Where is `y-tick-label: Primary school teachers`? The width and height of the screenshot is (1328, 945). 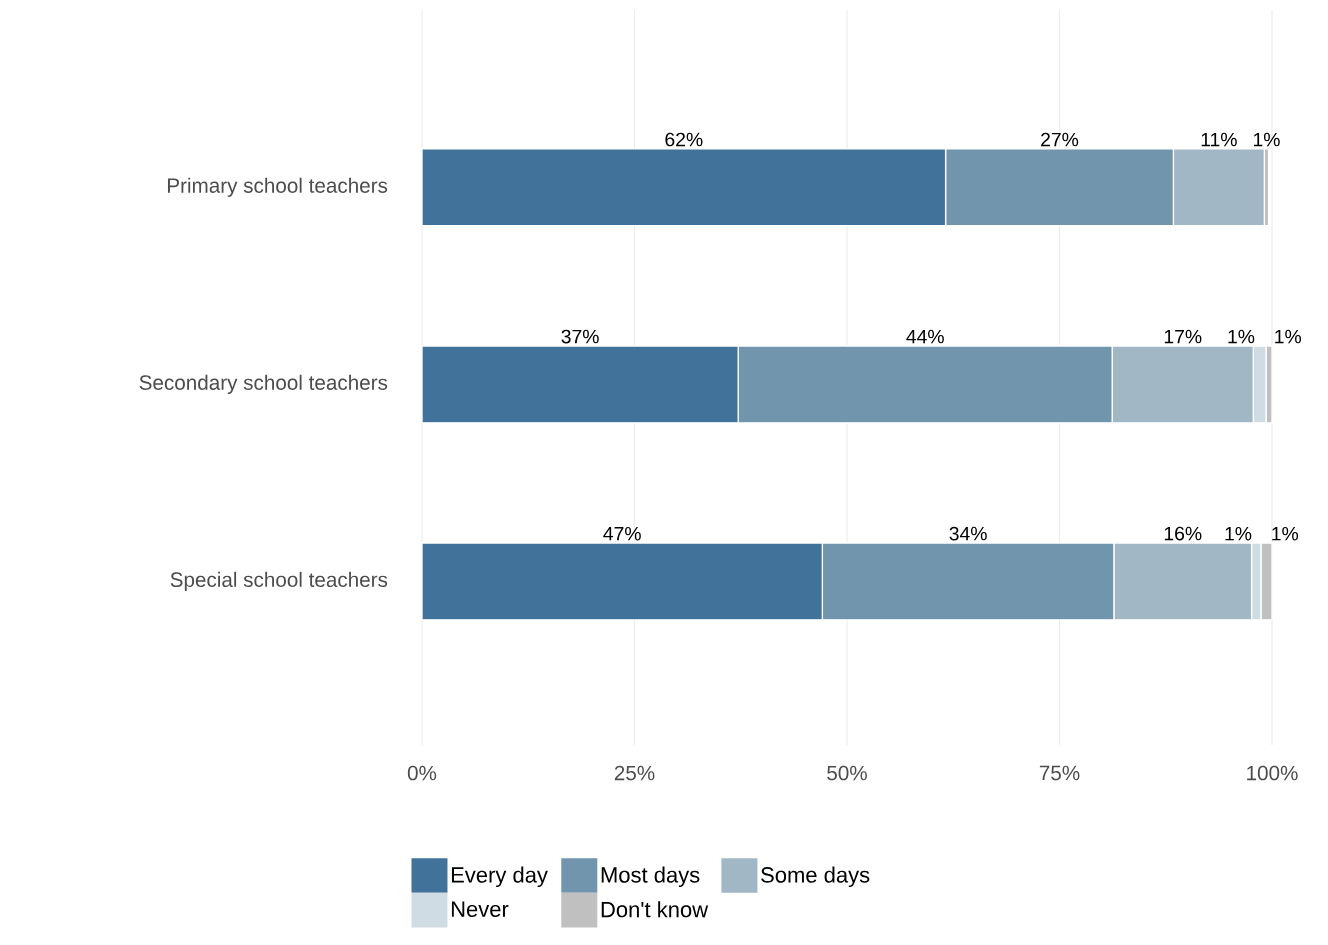 y-tick-label: Primary school teachers is located at coordinates (277, 187).